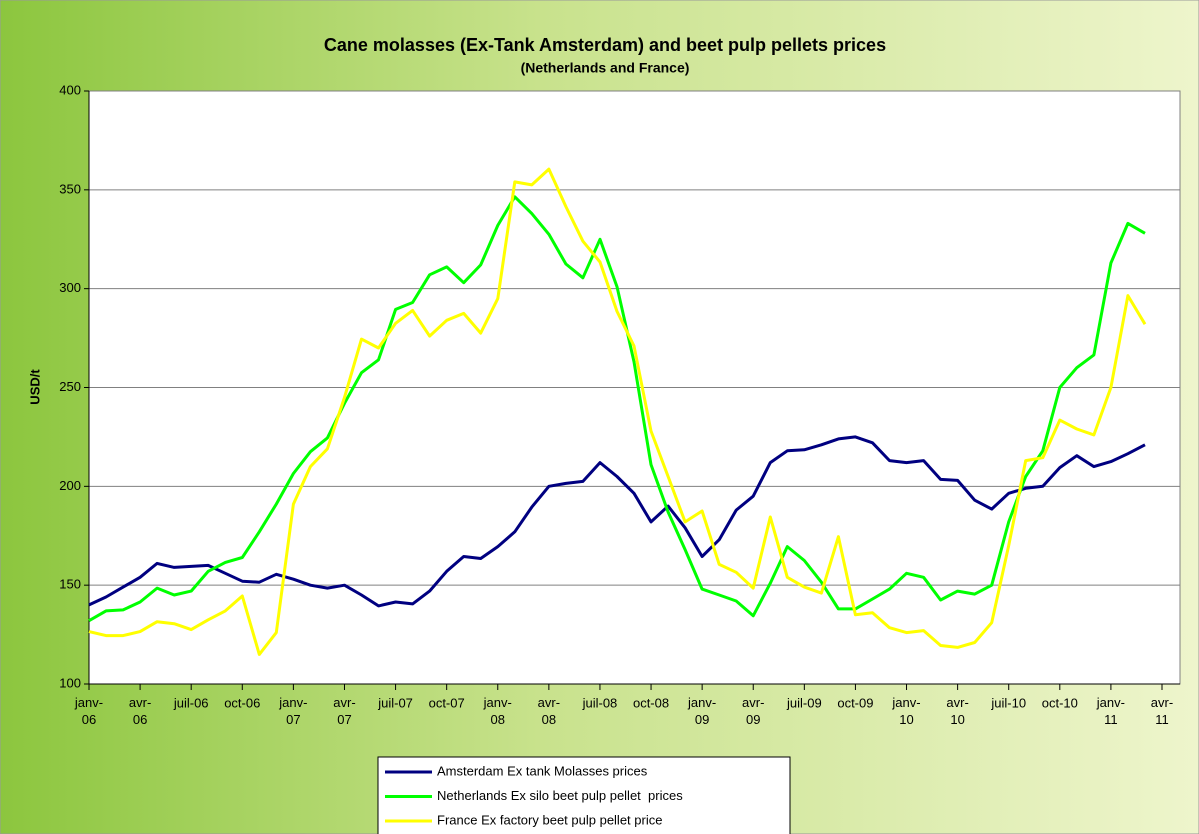 This screenshot has height=834, width=1199. I want to click on x-tick-label: juil-07, so click(395, 702).